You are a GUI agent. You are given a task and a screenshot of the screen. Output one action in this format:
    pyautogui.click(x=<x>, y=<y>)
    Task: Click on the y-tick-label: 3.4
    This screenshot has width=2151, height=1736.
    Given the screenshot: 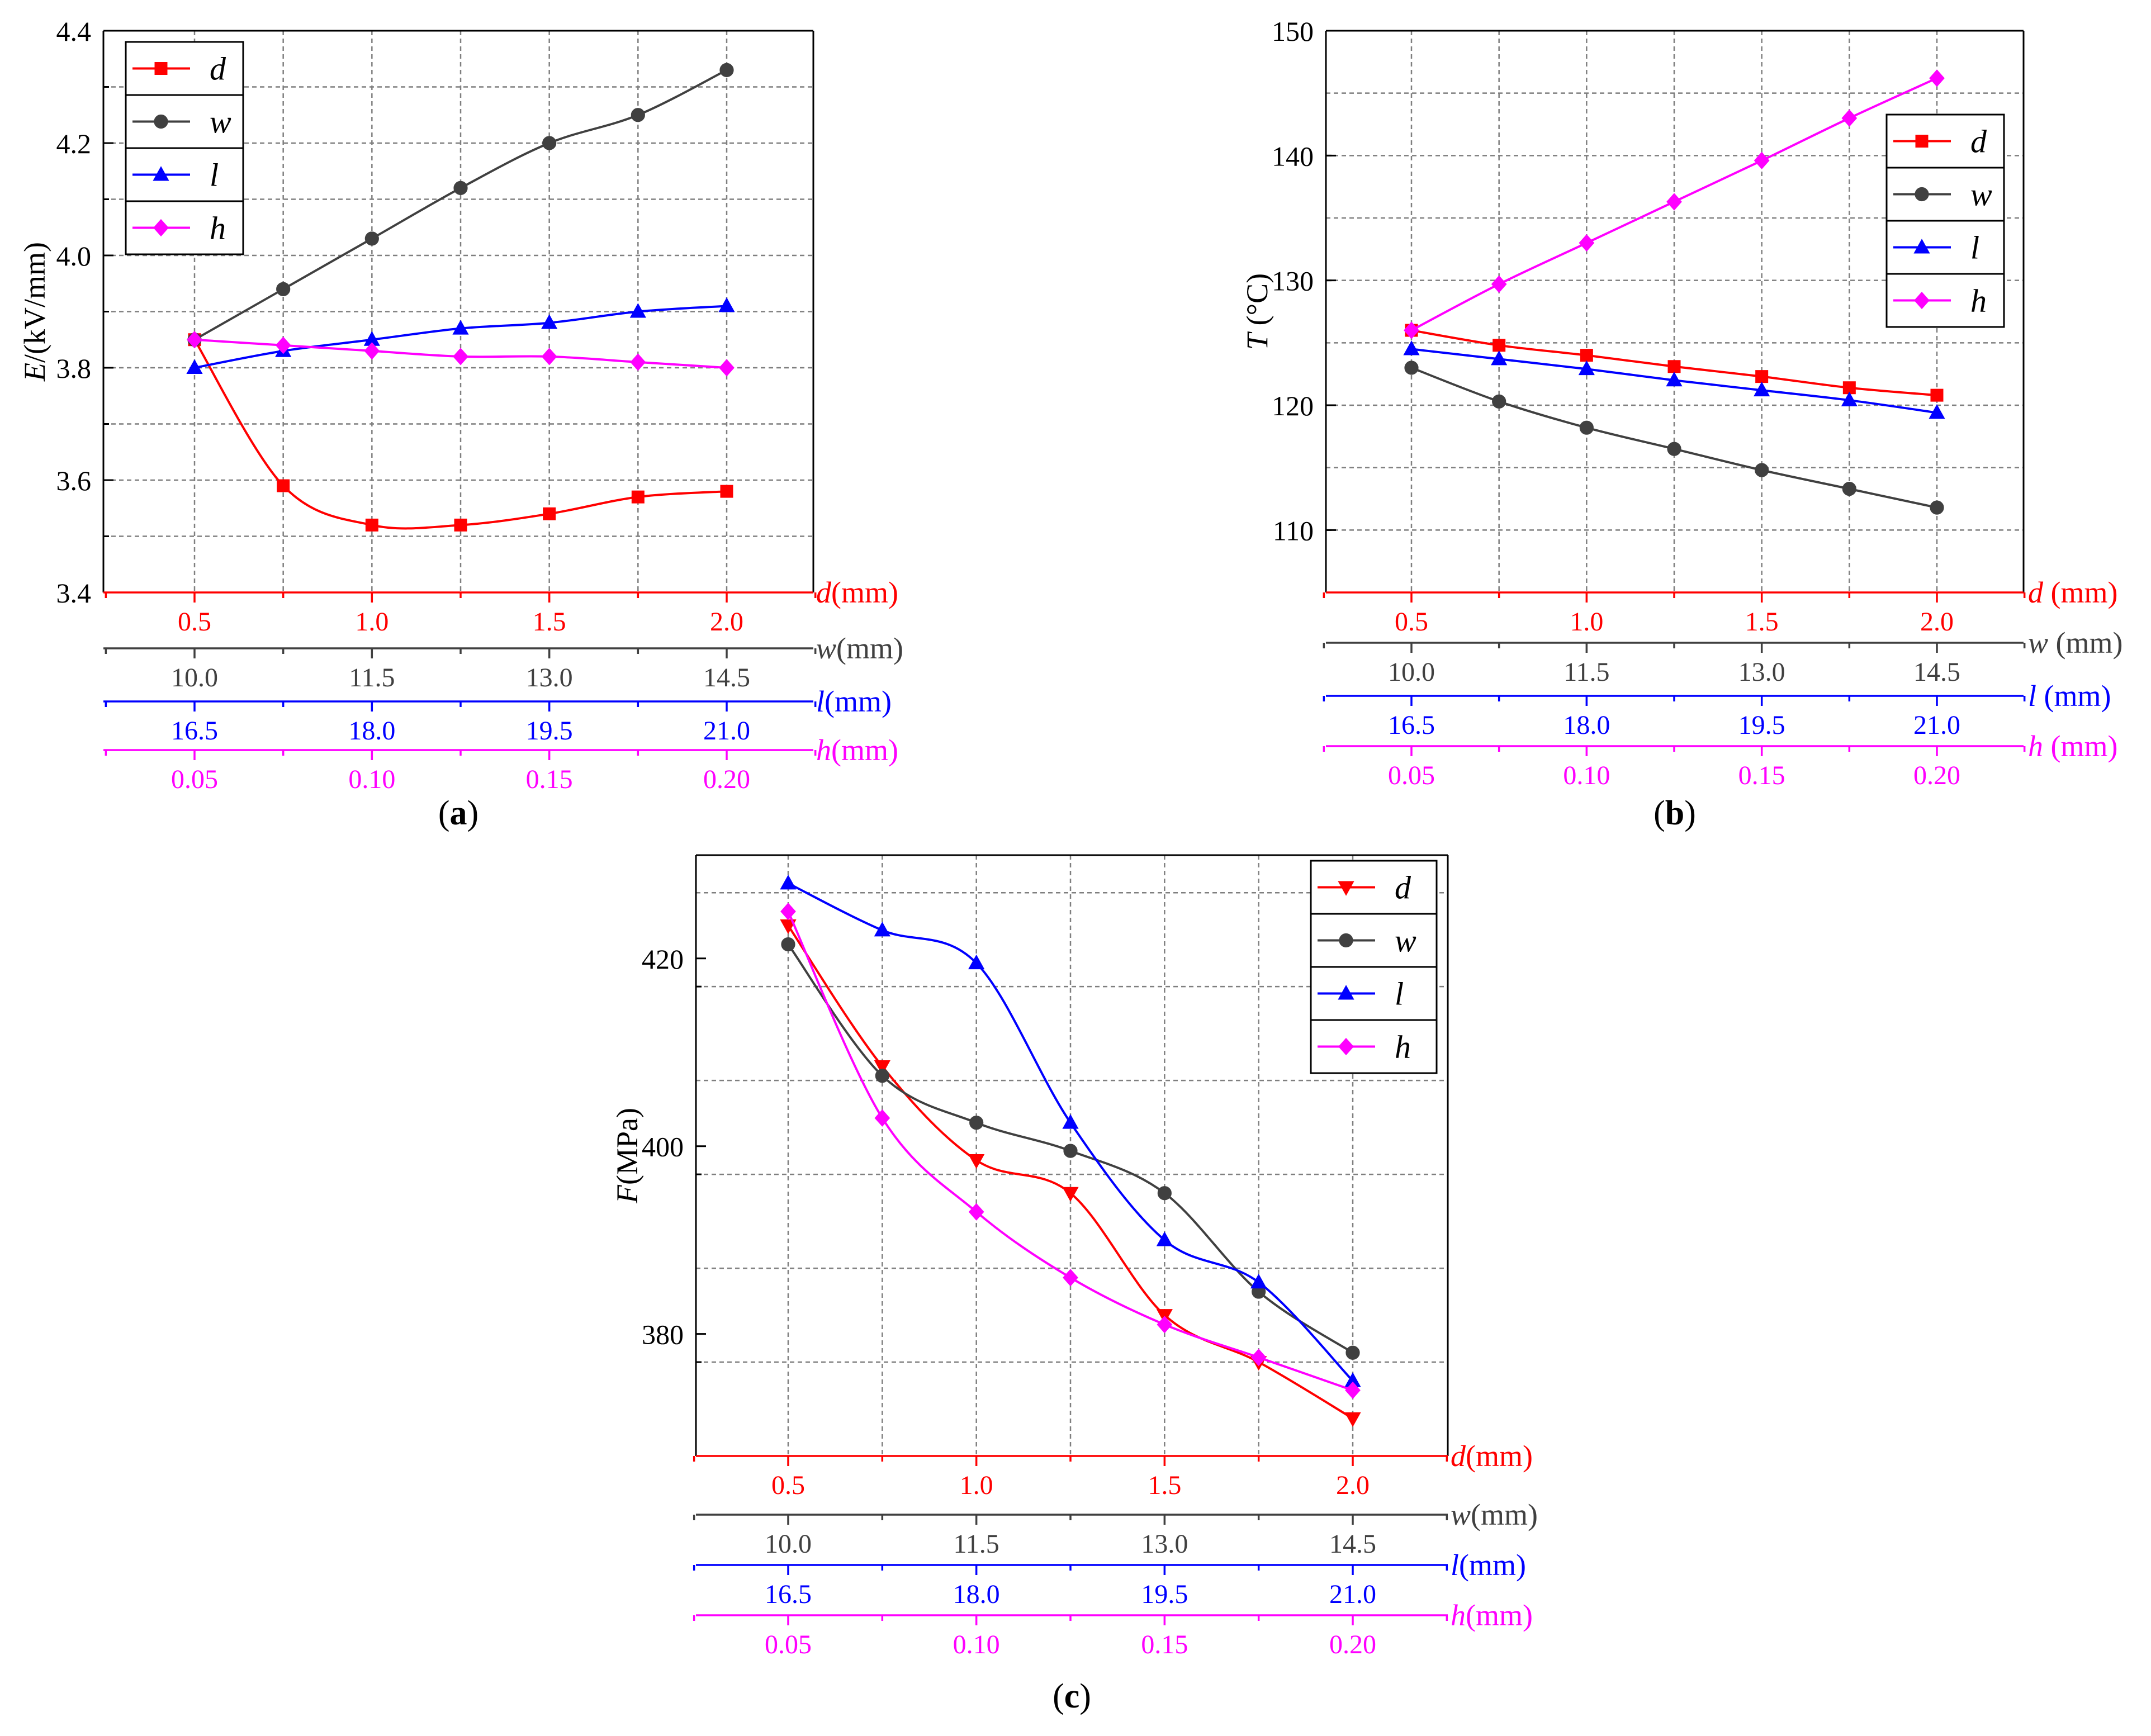 What is the action you would take?
    pyautogui.click(x=74, y=593)
    